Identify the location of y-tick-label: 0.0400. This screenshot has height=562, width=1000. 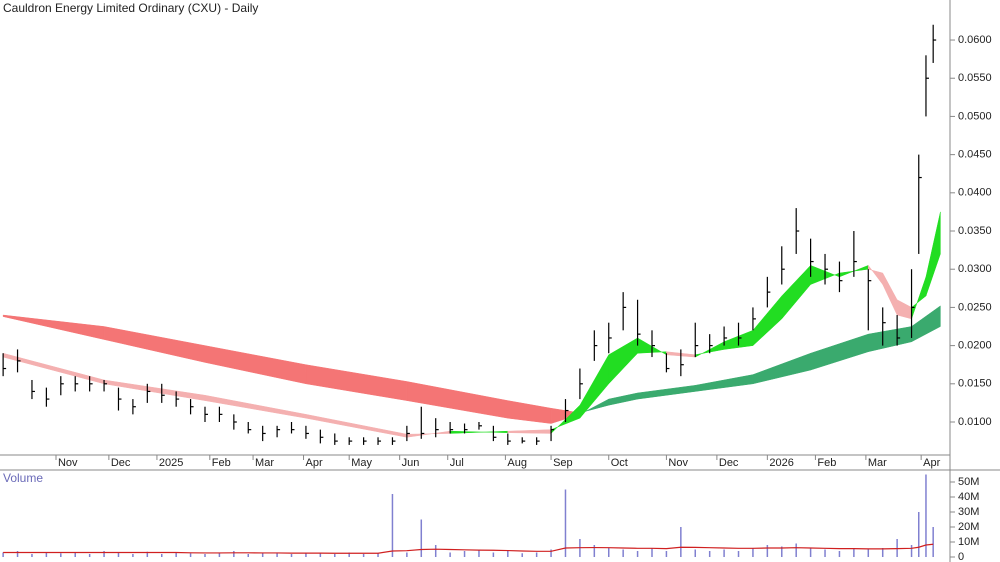
(975, 193).